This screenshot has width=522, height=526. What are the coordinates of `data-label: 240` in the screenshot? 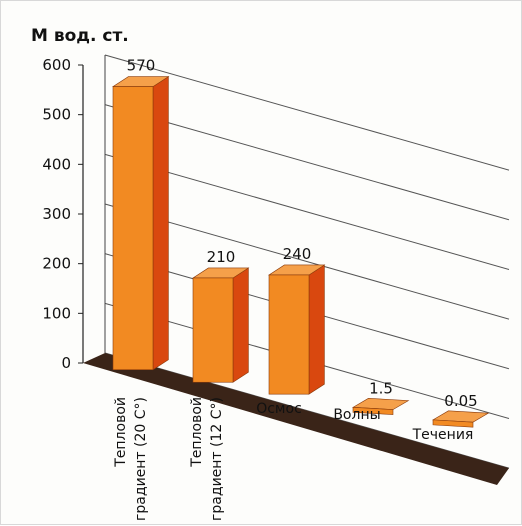 It's located at (297, 254).